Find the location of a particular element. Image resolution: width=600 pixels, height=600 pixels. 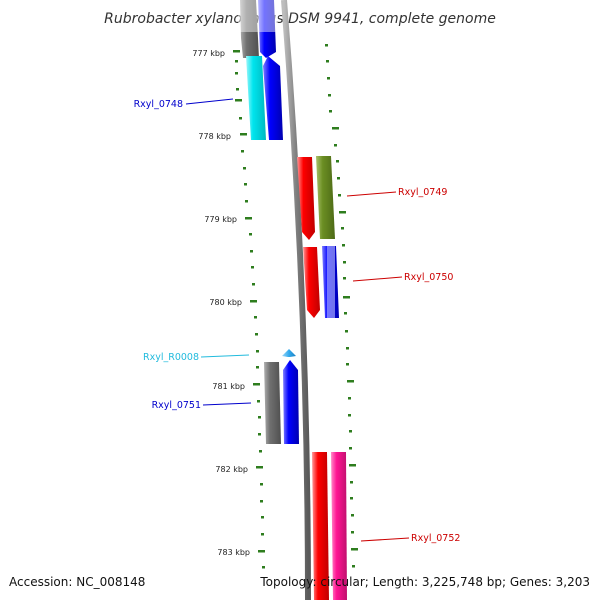

label-rxyl-0751: Rxyl_0751 is located at coordinates (176, 405).